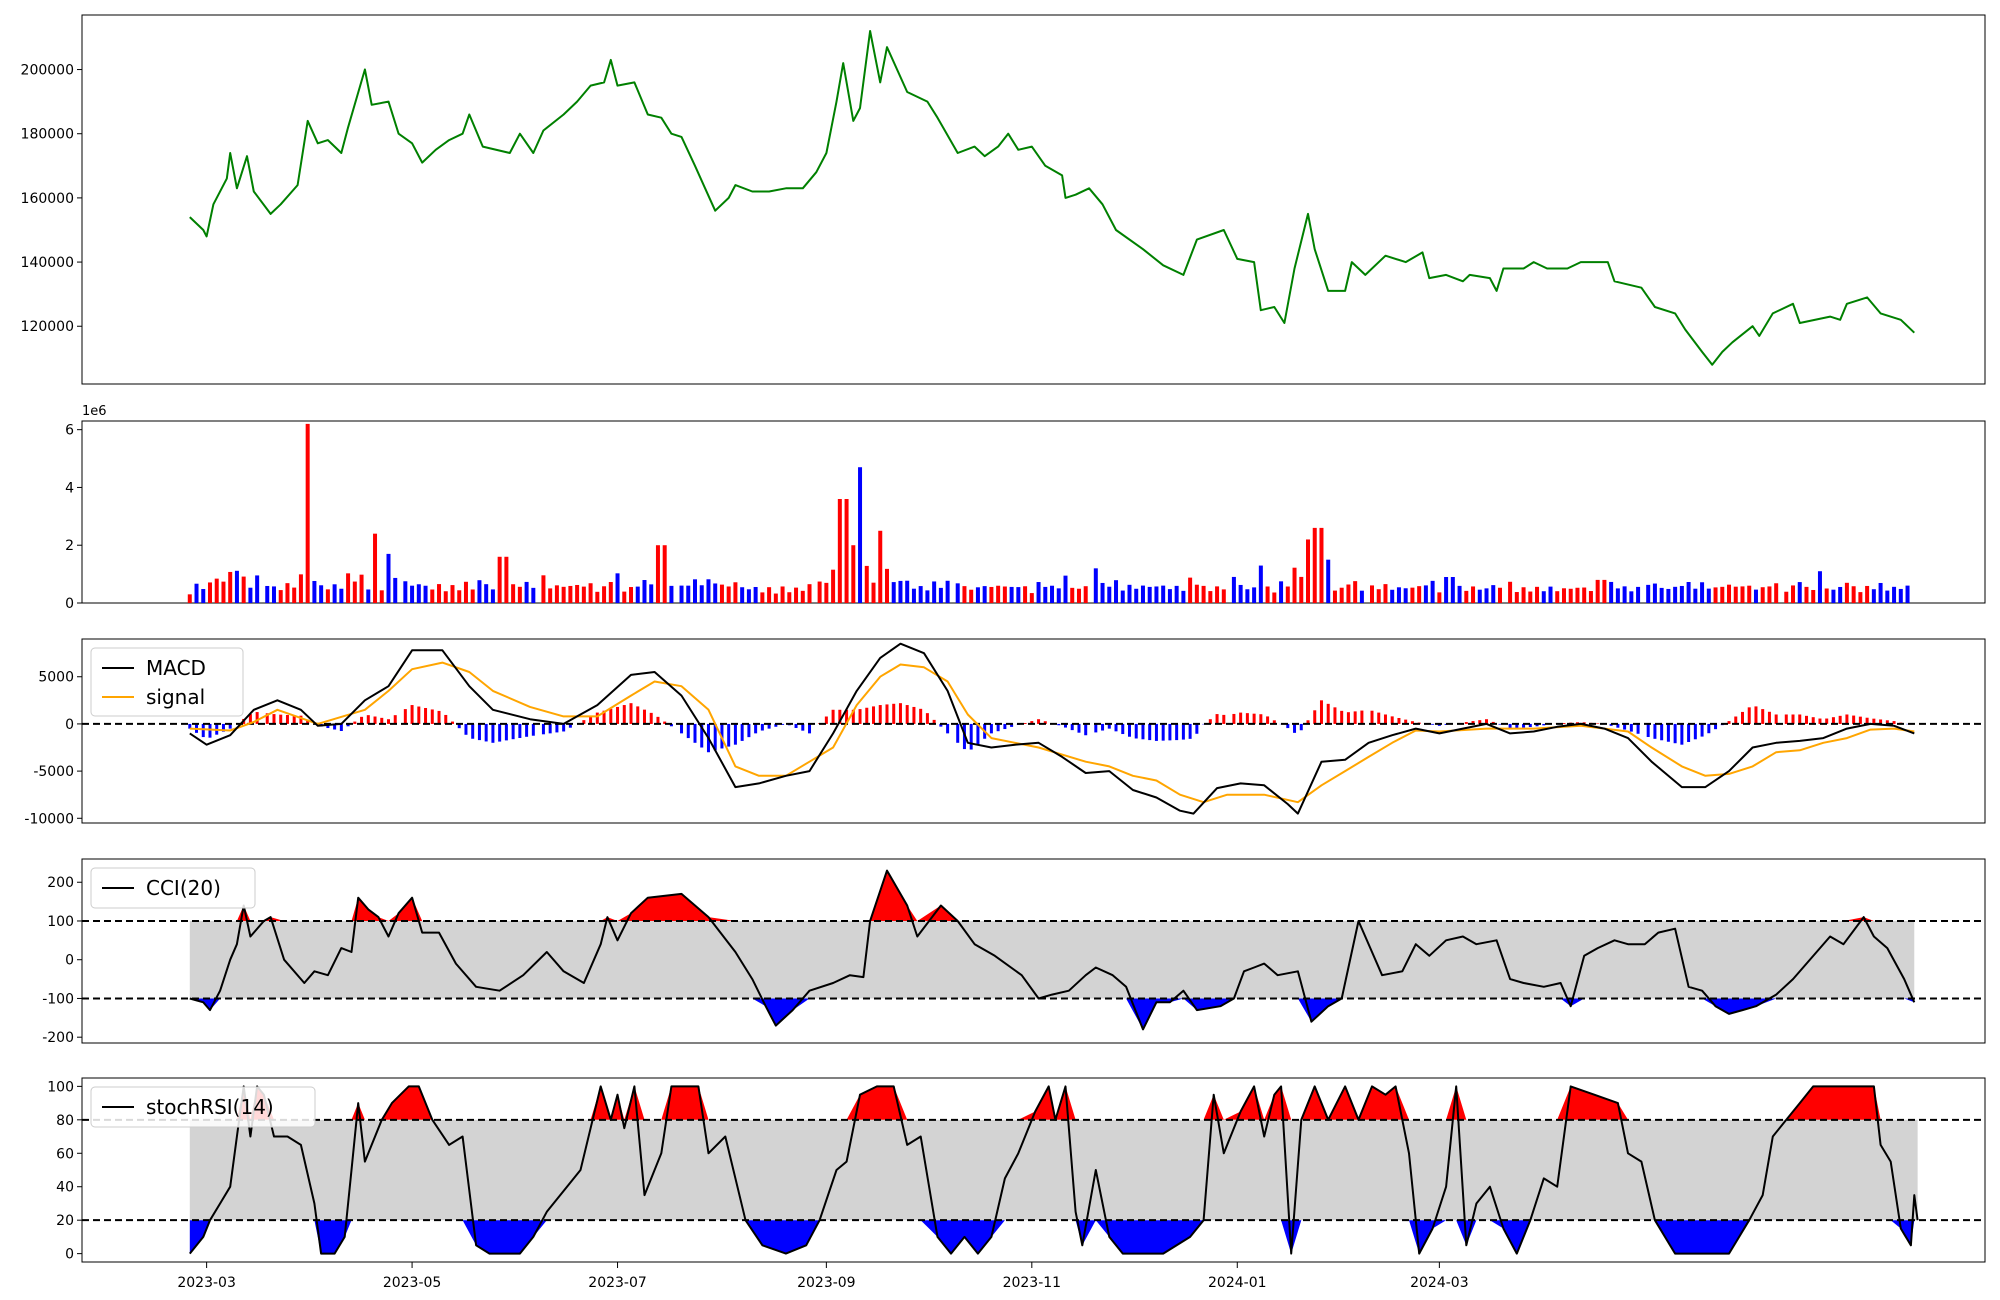 The image size is (2000, 1300). Describe the element at coordinates (94, 411) in the screenshot. I see `volume-offset-label: 1e6` at that location.